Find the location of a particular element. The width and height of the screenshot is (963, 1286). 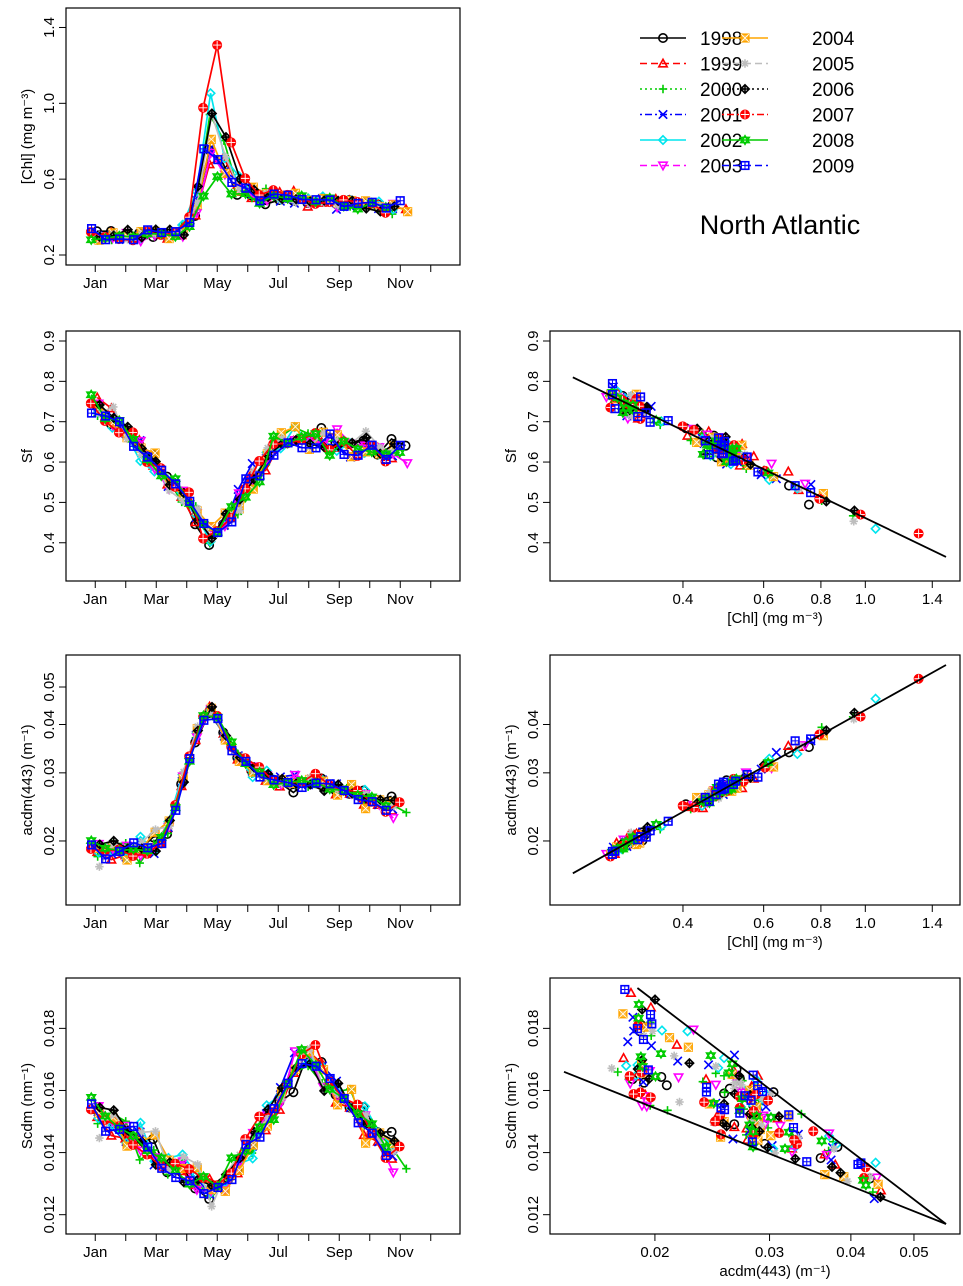

series-2007 is located at coordinates (238, 471).